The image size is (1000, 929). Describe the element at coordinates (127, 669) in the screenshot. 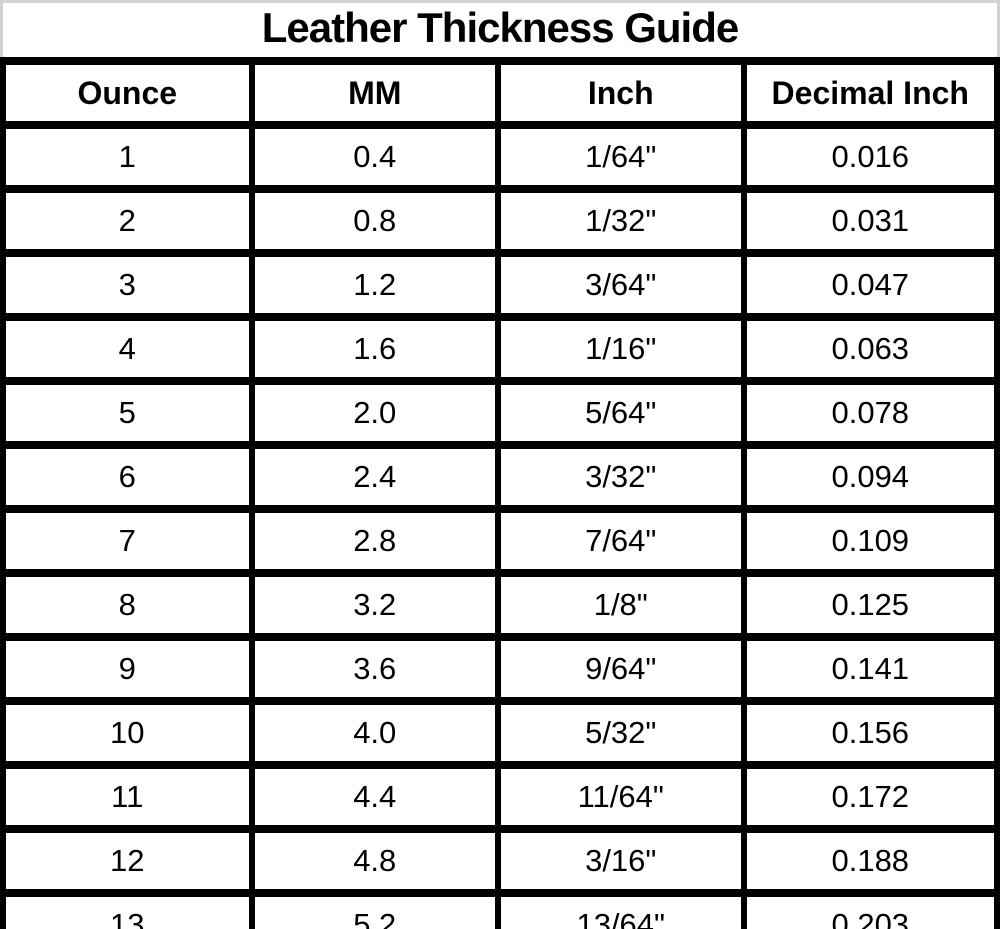

I see `cell-ounce: 9` at that location.